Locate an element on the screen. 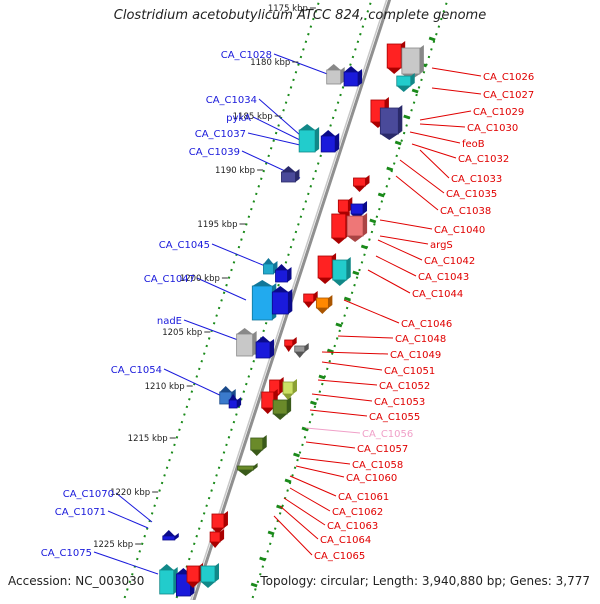  minus-gene-label: CA_C1051 is located at coordinates (409, 371).